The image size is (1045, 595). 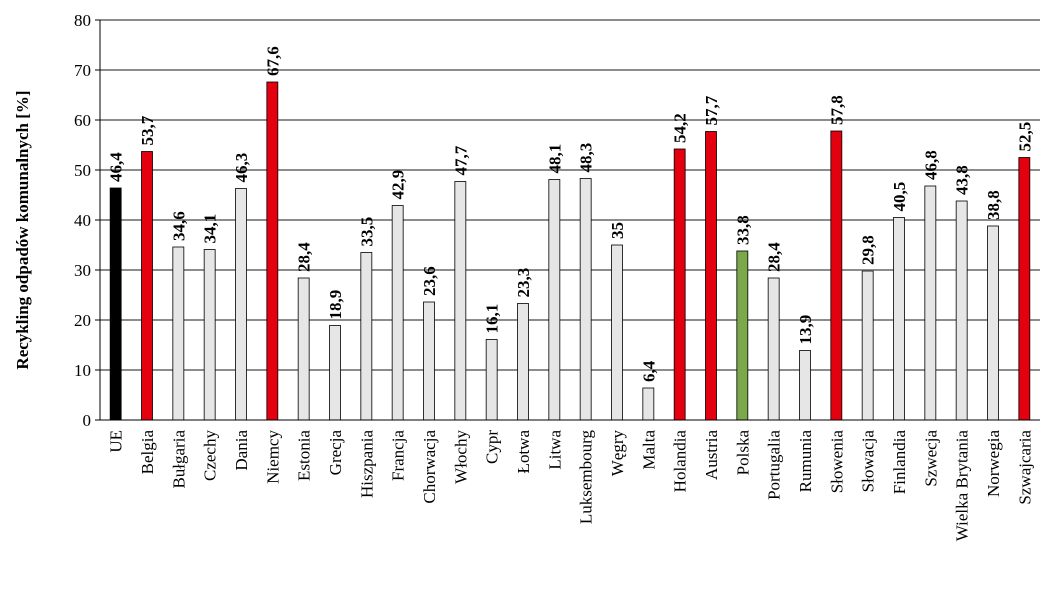 What do you see at coordinates (116, 167) in the screenshot?
I see `data-label: 46,4` at bounding box center [116, 167].